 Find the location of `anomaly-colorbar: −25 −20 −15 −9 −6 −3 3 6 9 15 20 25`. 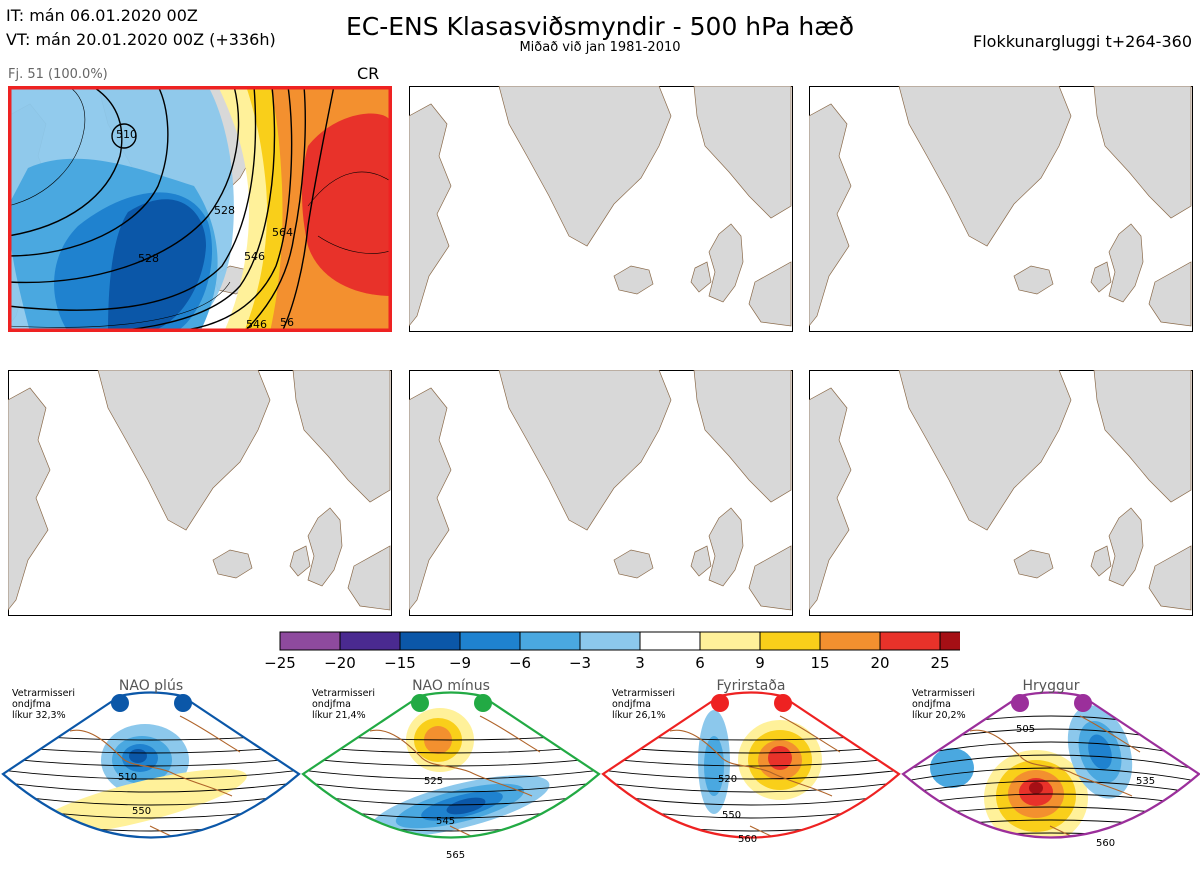

anomaly-colorbar: −25 −20 −15 −9 −6 −3 3 6 9 15 20 25 is located at coordinates (612, 651).